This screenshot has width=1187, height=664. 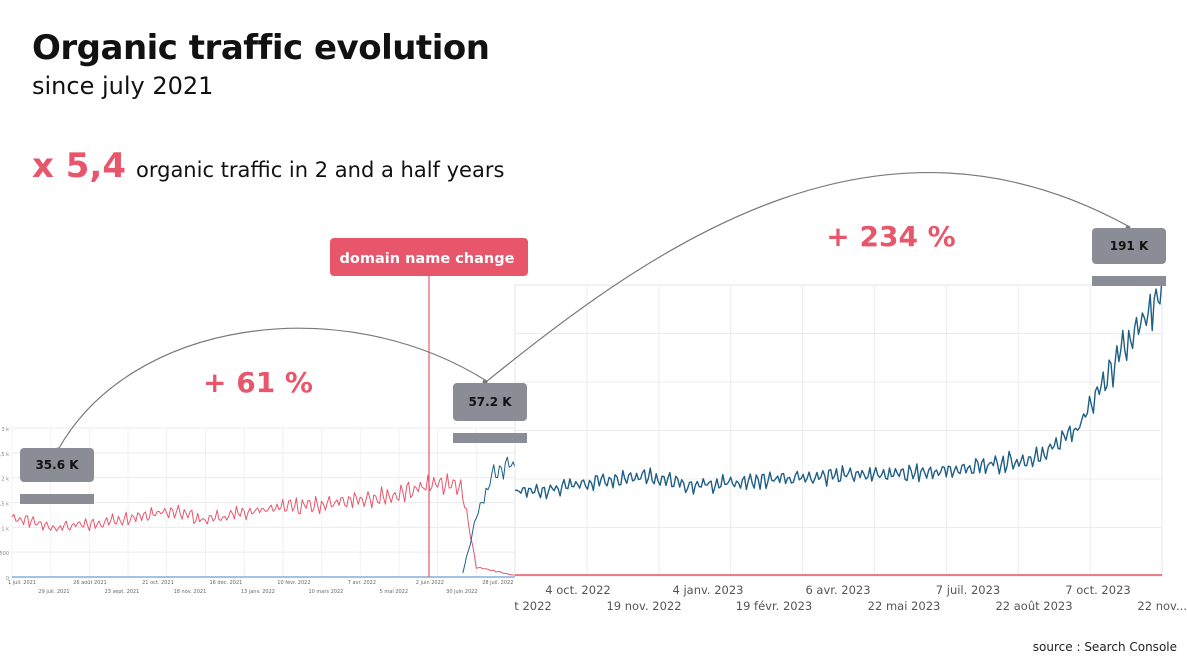 What do you see at coordinates (890, 236) in the screenshot?
I see `growth-label-2: + 234 %` at bounding box center [890, 236].